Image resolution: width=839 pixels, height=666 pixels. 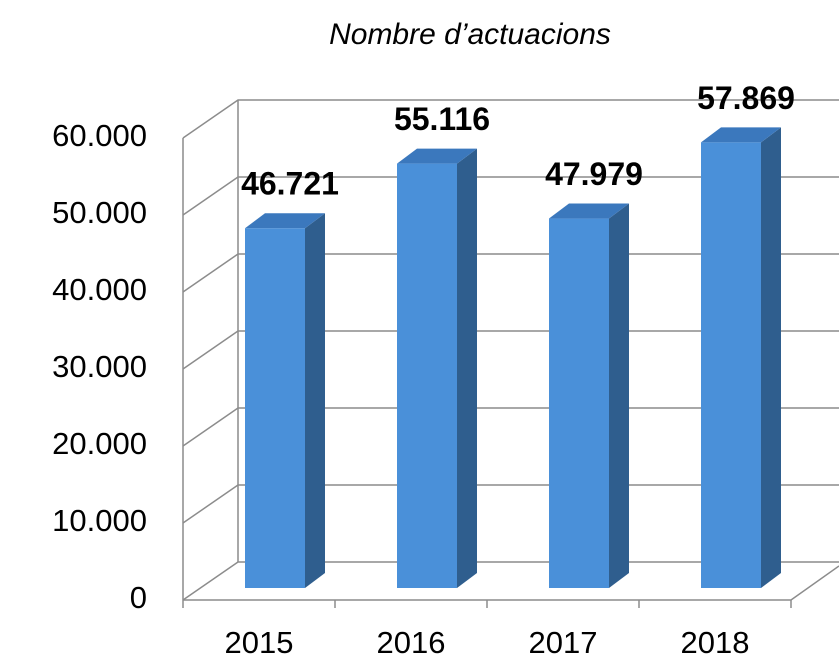 What do you see at coordinates (99, 289) in the screenshot?
I see `y-tick-label: 40.000` at bounding box center [99, 289].